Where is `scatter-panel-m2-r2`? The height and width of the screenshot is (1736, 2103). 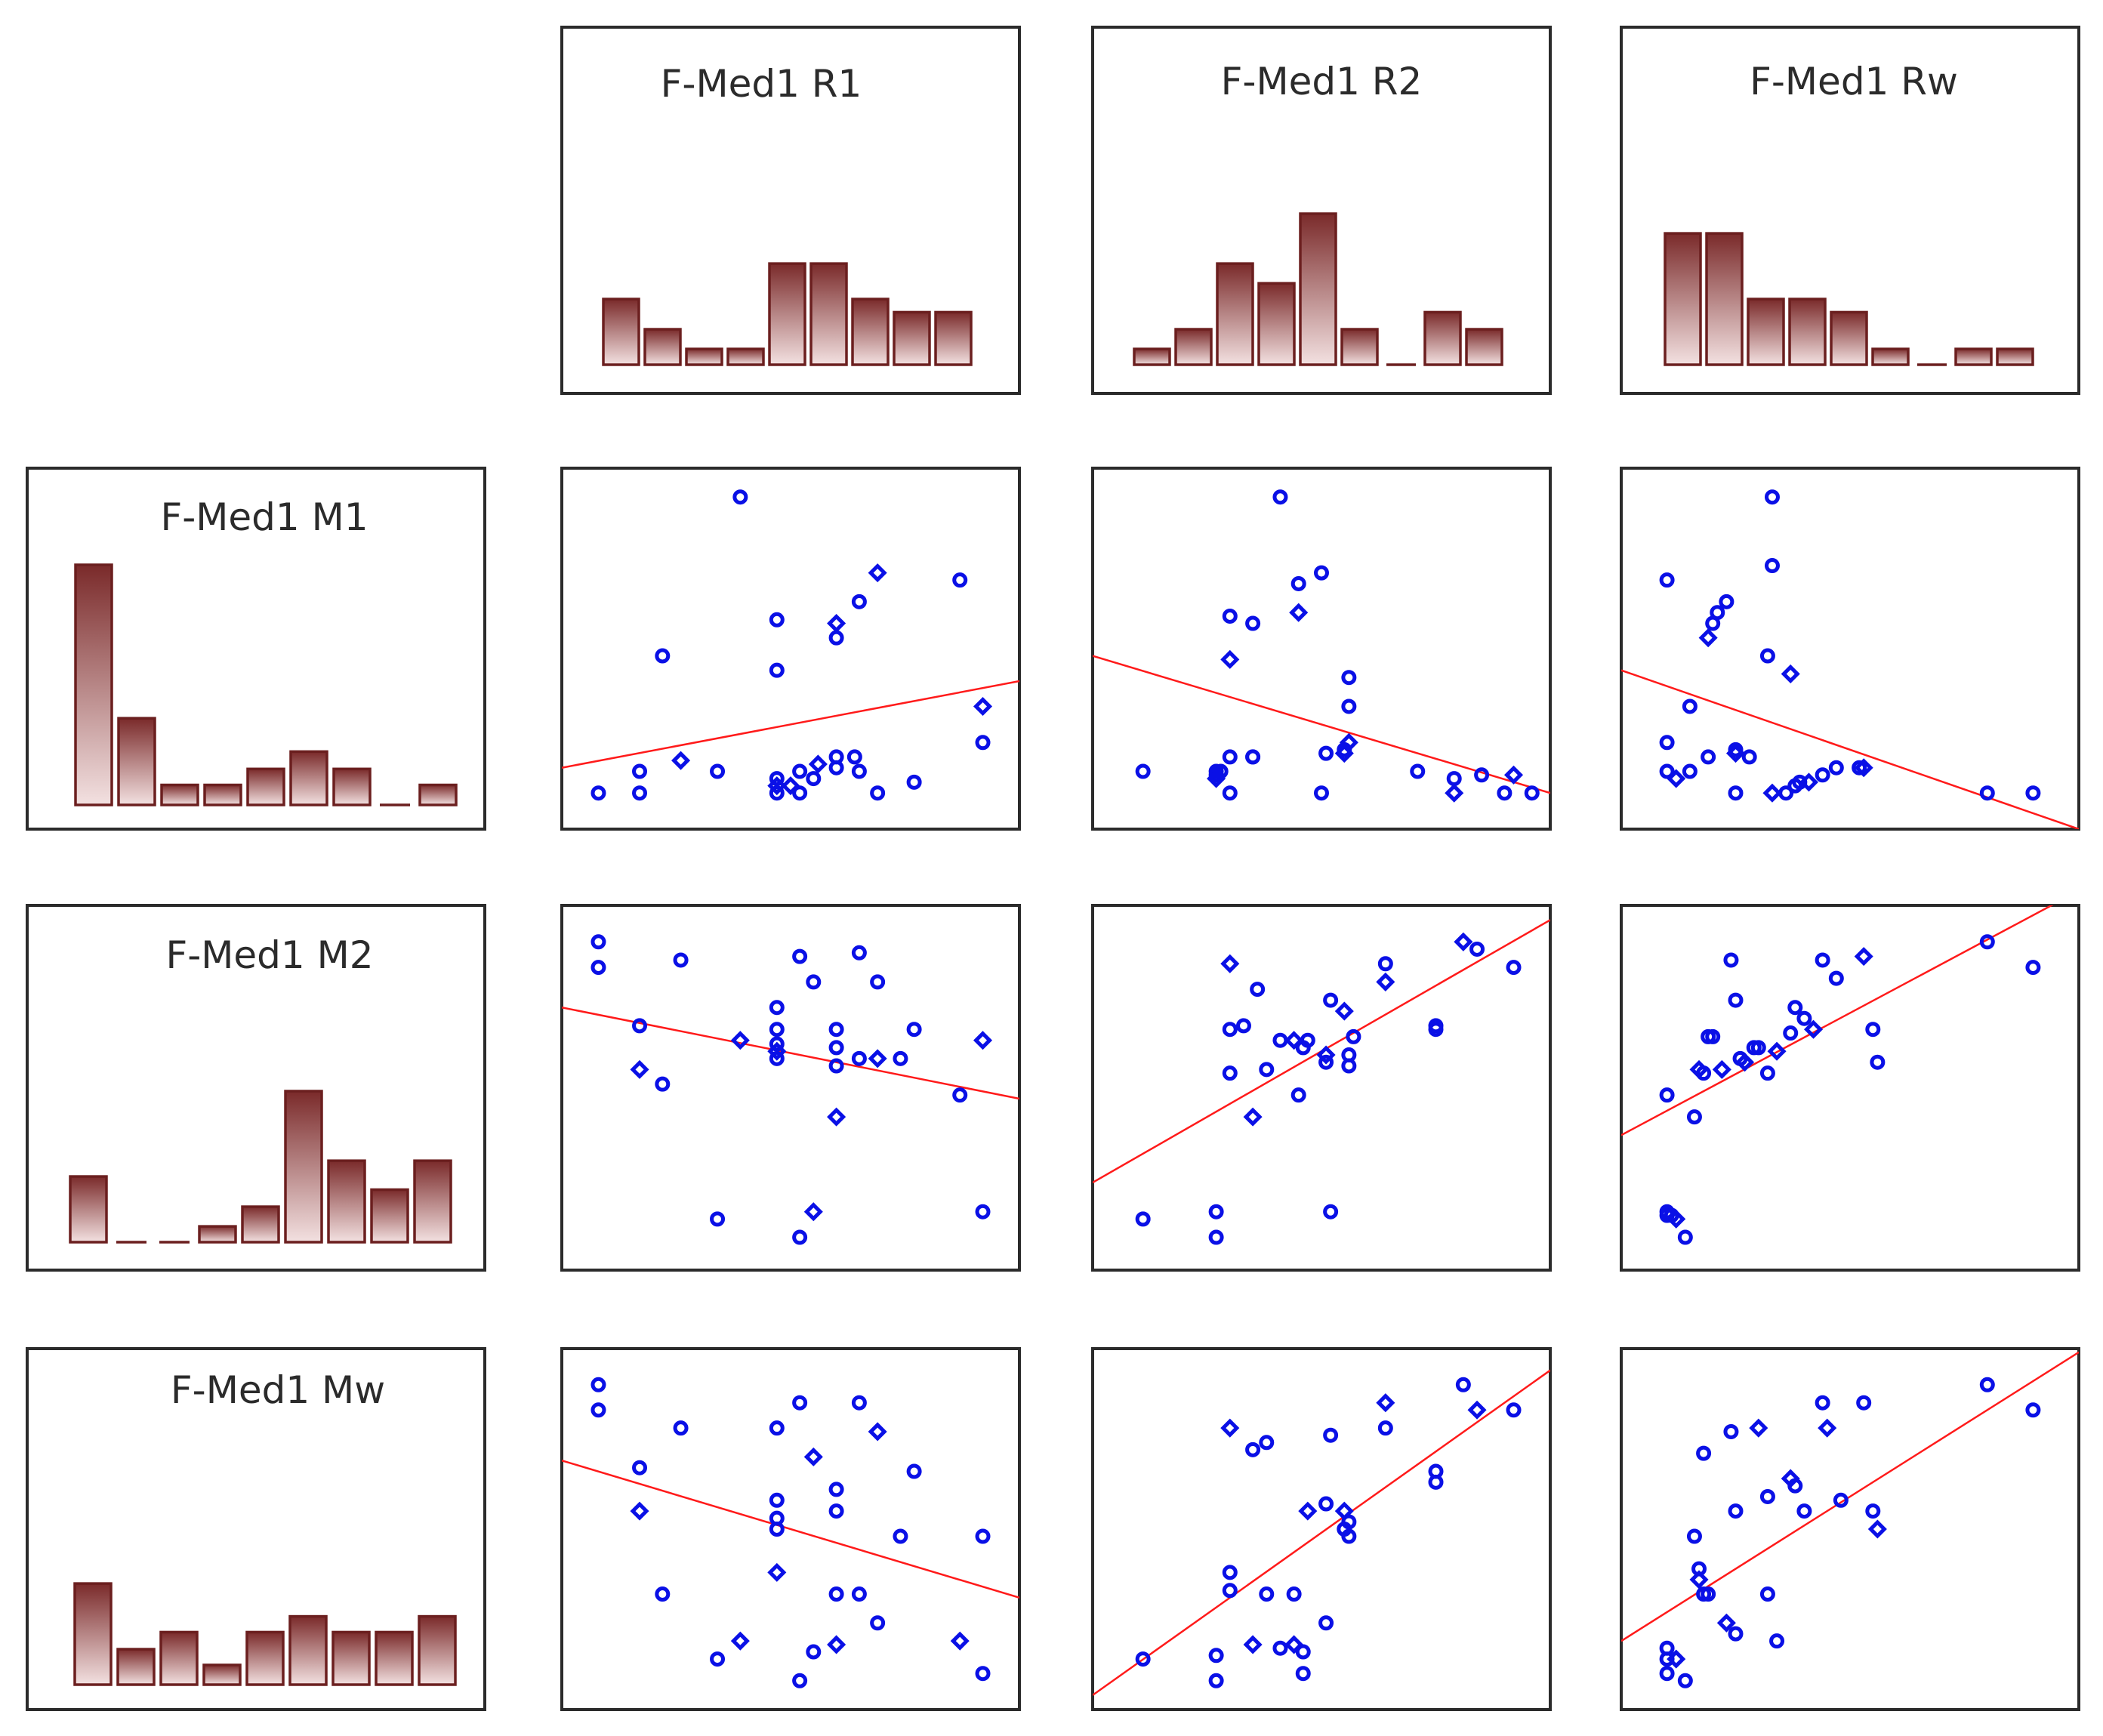 scatter-panel-m2-r2 is located at coordinates (1322, 1088).